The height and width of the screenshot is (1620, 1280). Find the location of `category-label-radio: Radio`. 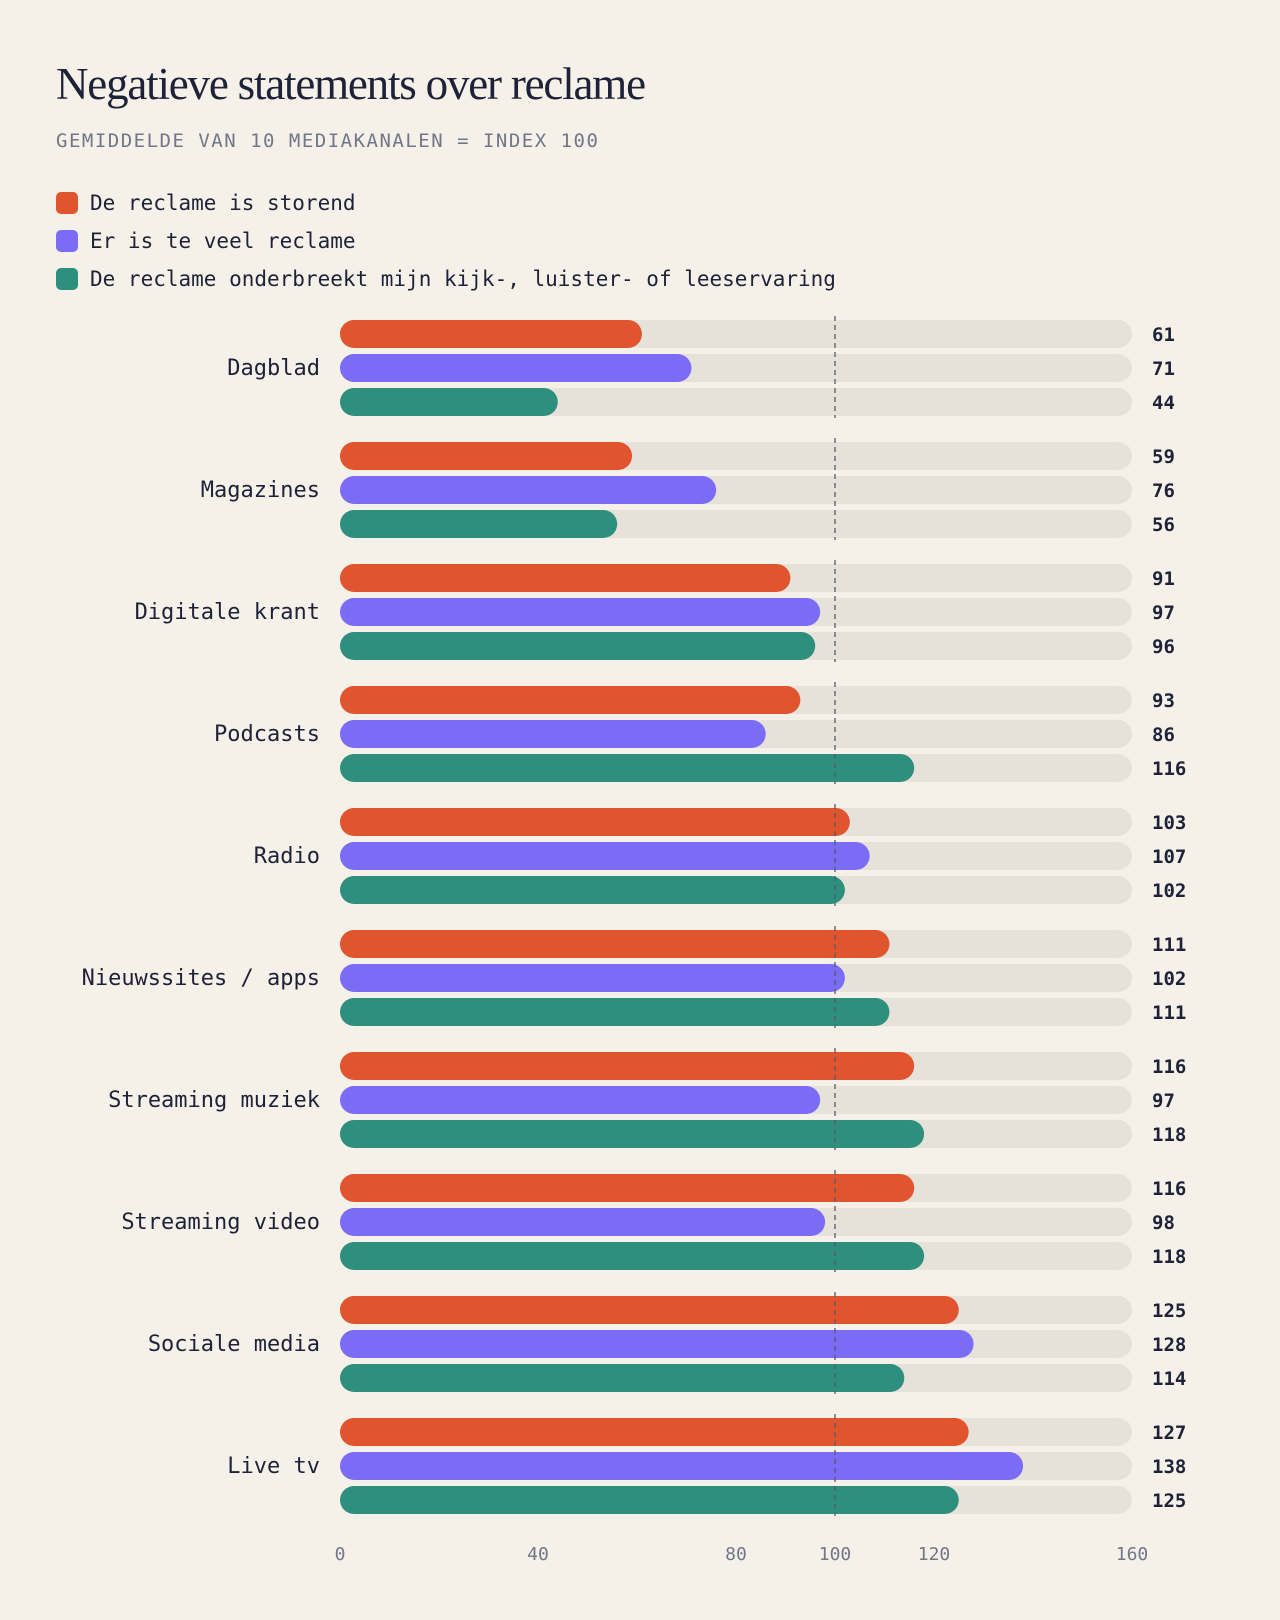

category-label-radio: Radio is located at coordinates (287, 856).